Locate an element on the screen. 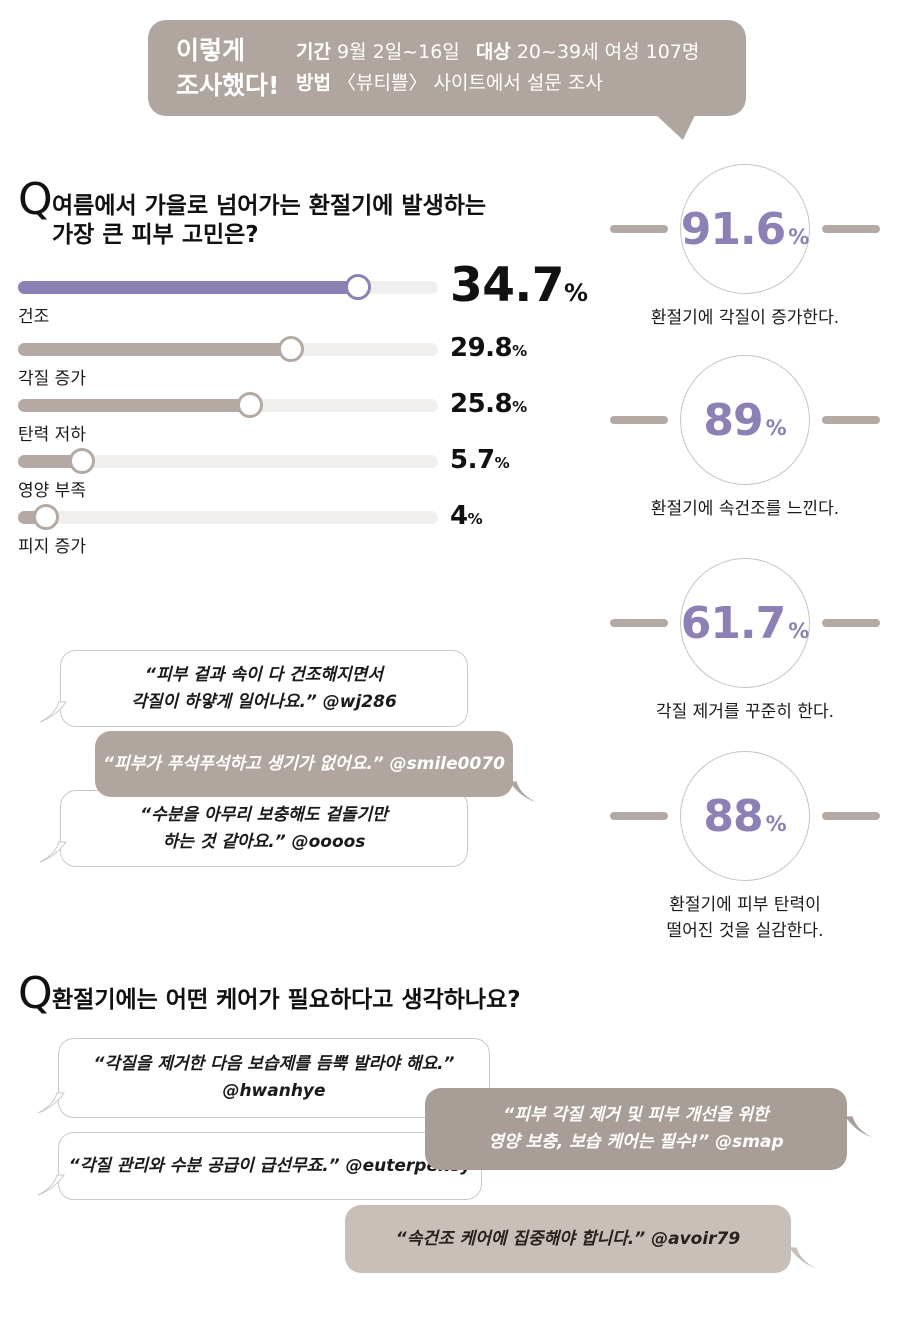  q1-question-line1: 여름에서 가을로 넘어가는 환절기에 발생하는 is located at coordinates (269, 206).